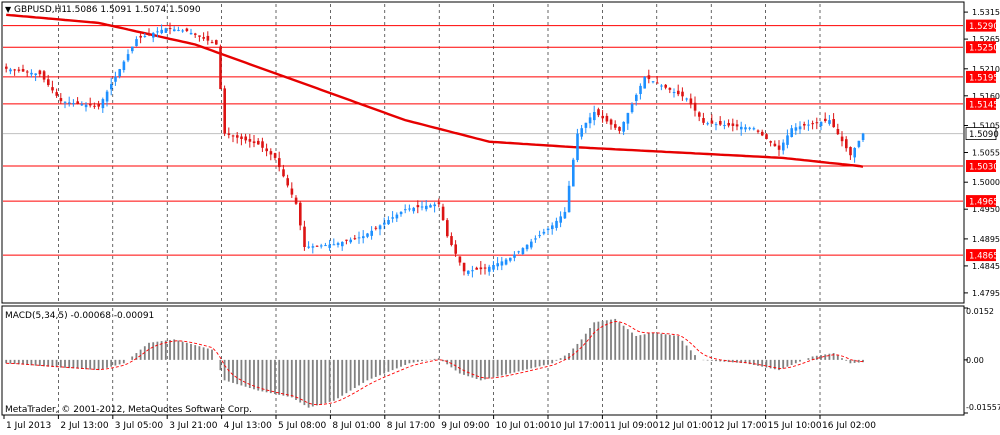 Image resolution: width=1000 pixels, height=435 pixels. Describe the element at coordinates (984, 168) in the screenshot. I see `level-label: 1.5030` at that location.